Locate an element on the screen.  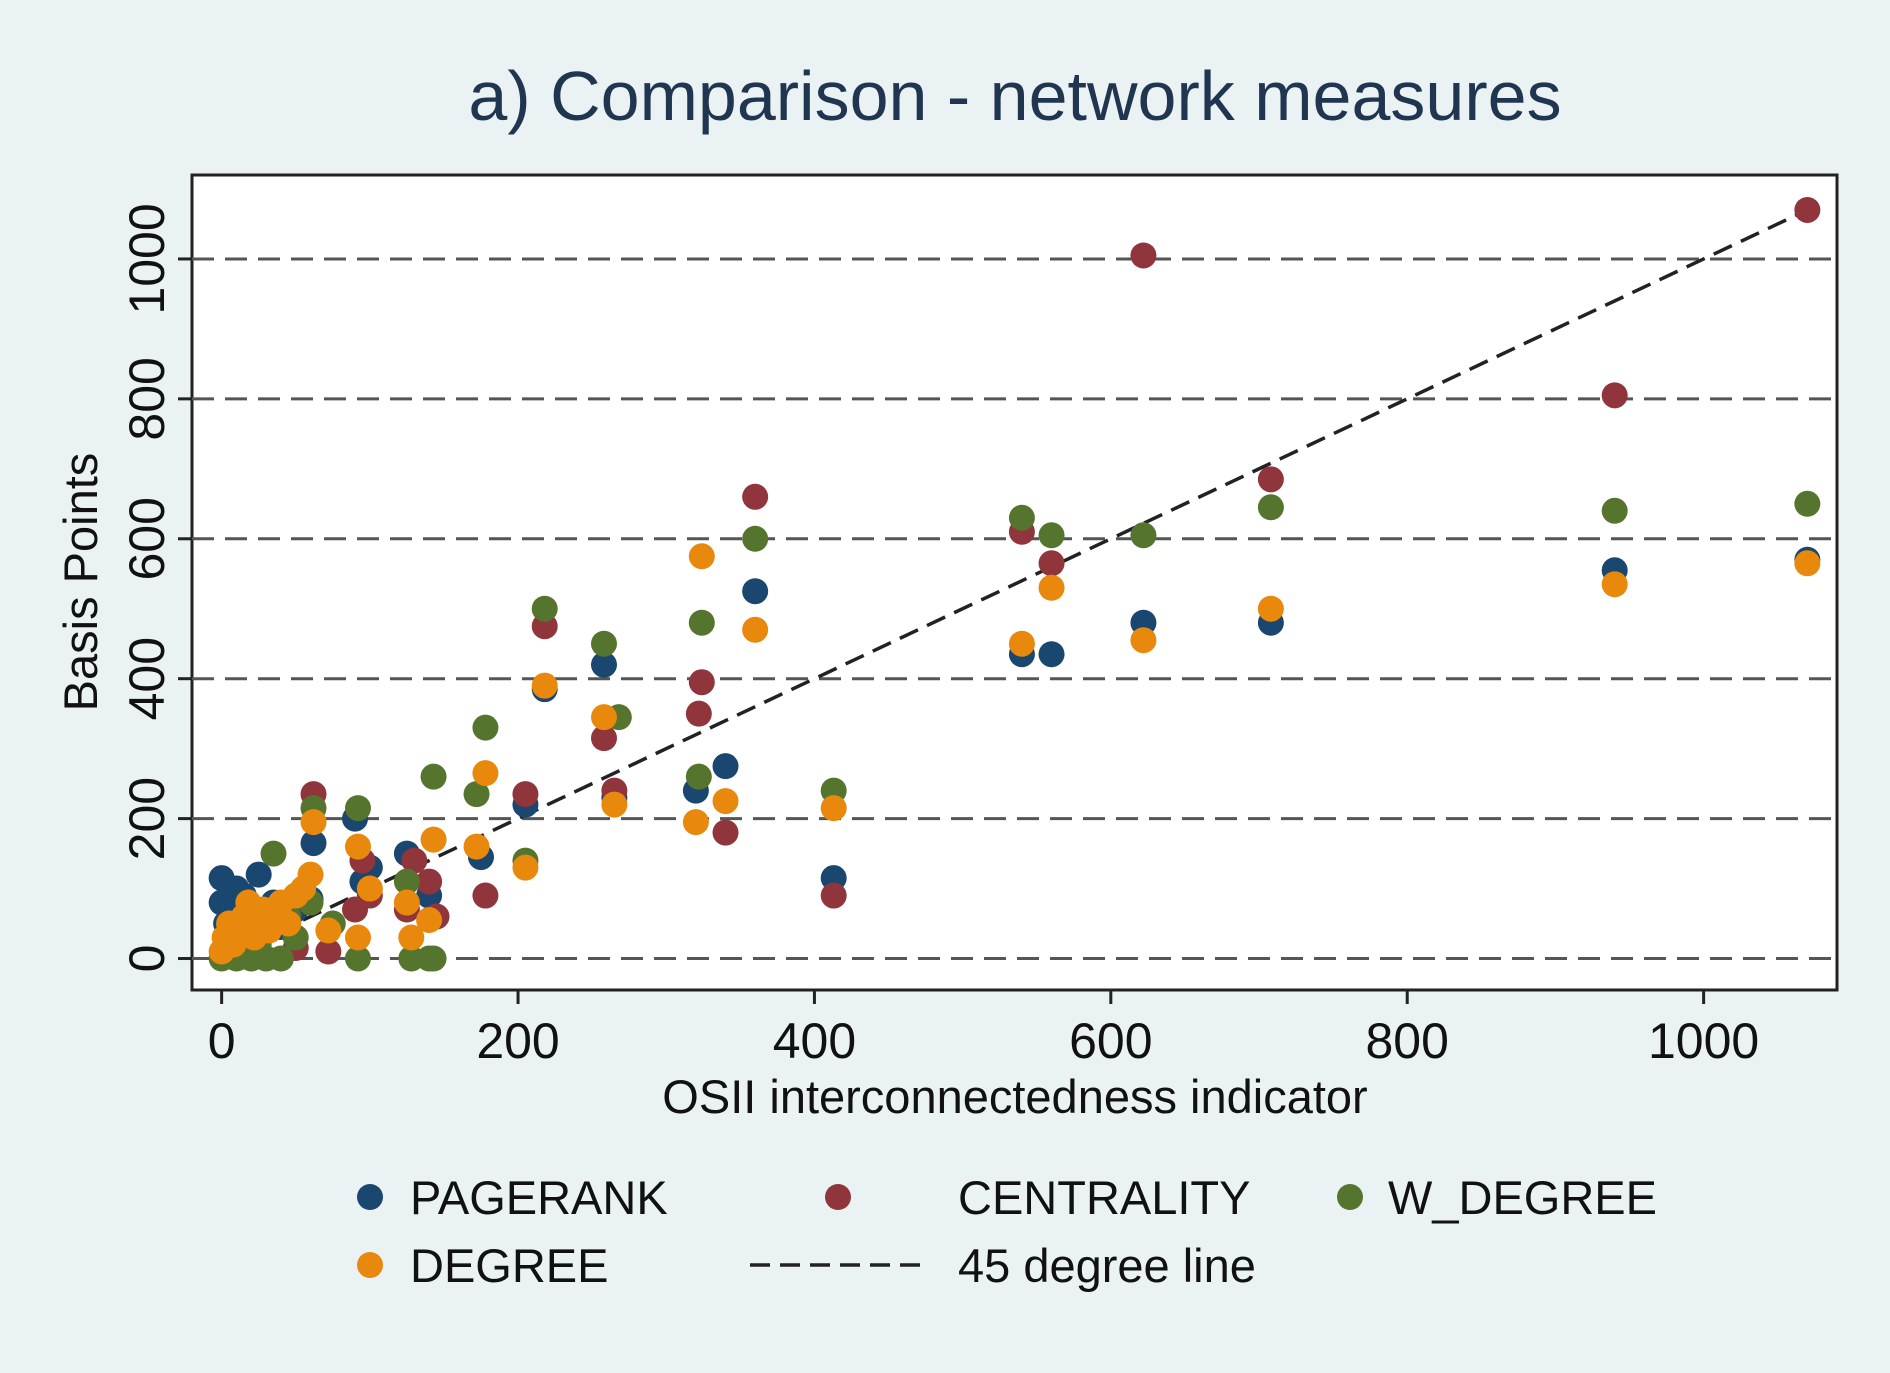
y-tick-label: 600 is located at coordinates (147, 538).